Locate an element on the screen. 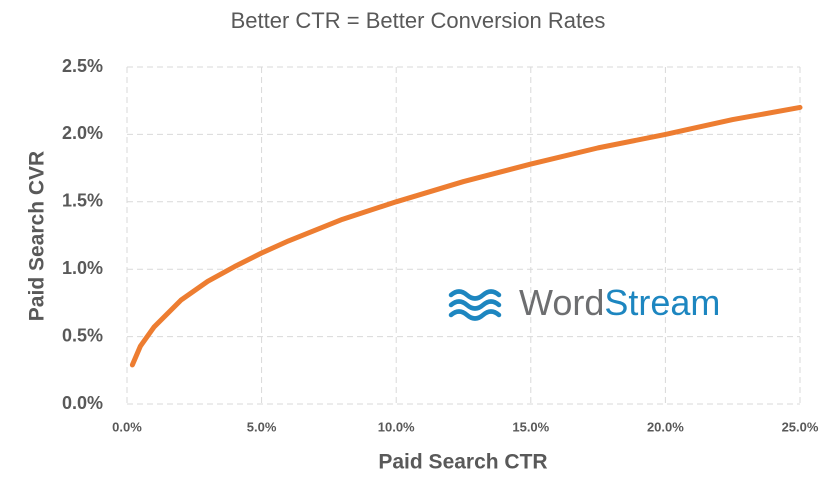  x-tick-label: 10.0% is located at coordinates (396, 426).